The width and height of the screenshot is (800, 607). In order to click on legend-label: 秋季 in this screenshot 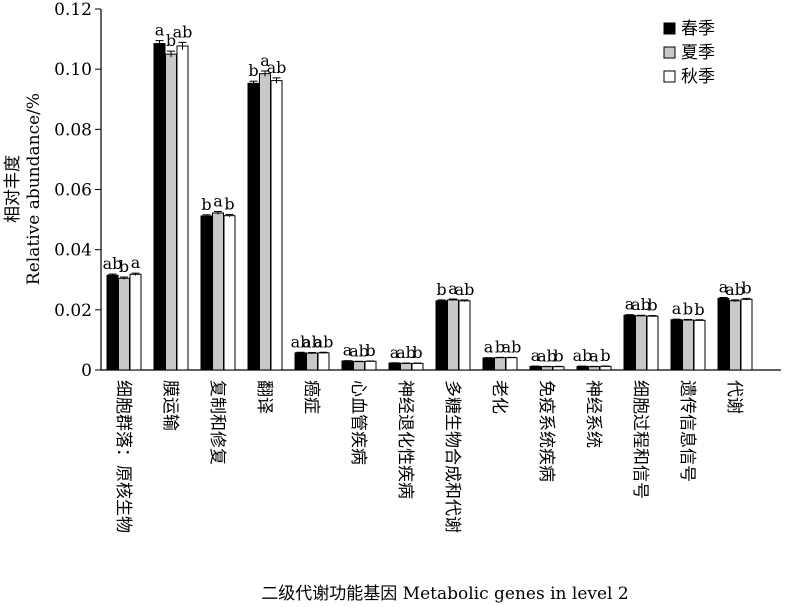, I will do `click(698, 77)`.